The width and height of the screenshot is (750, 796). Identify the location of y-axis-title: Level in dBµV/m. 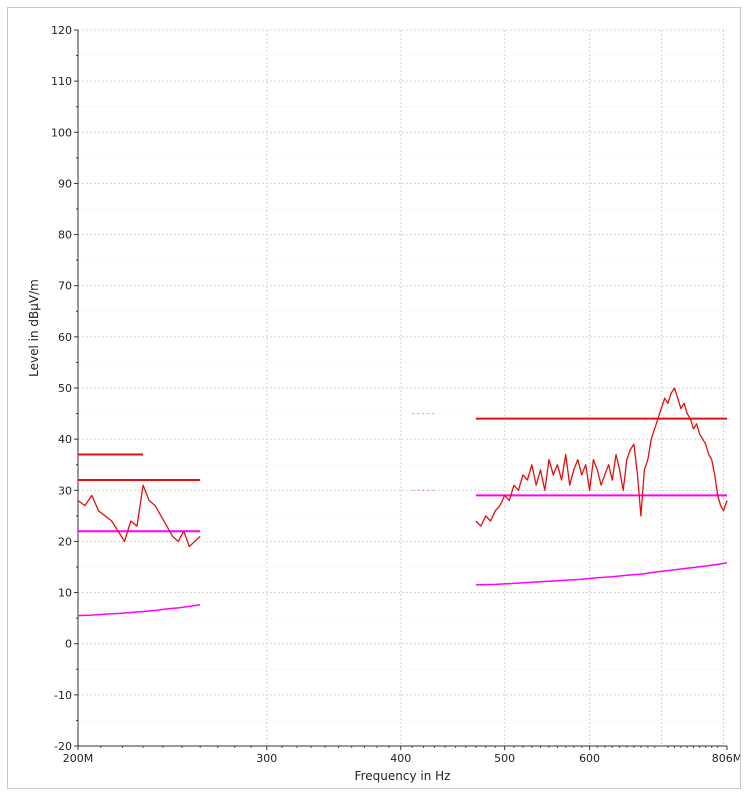
(34, 328).